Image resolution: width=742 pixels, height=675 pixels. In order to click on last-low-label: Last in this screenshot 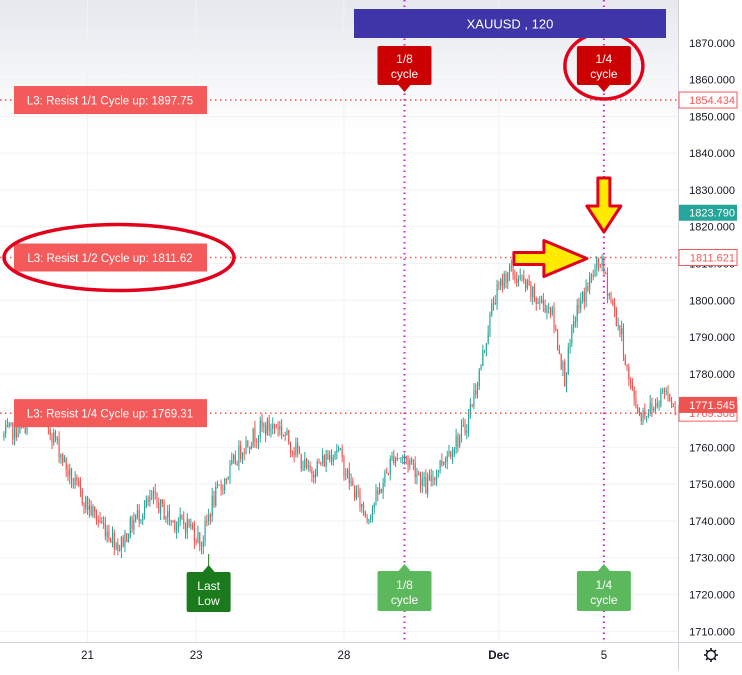, I will do `click(208, 586)`.